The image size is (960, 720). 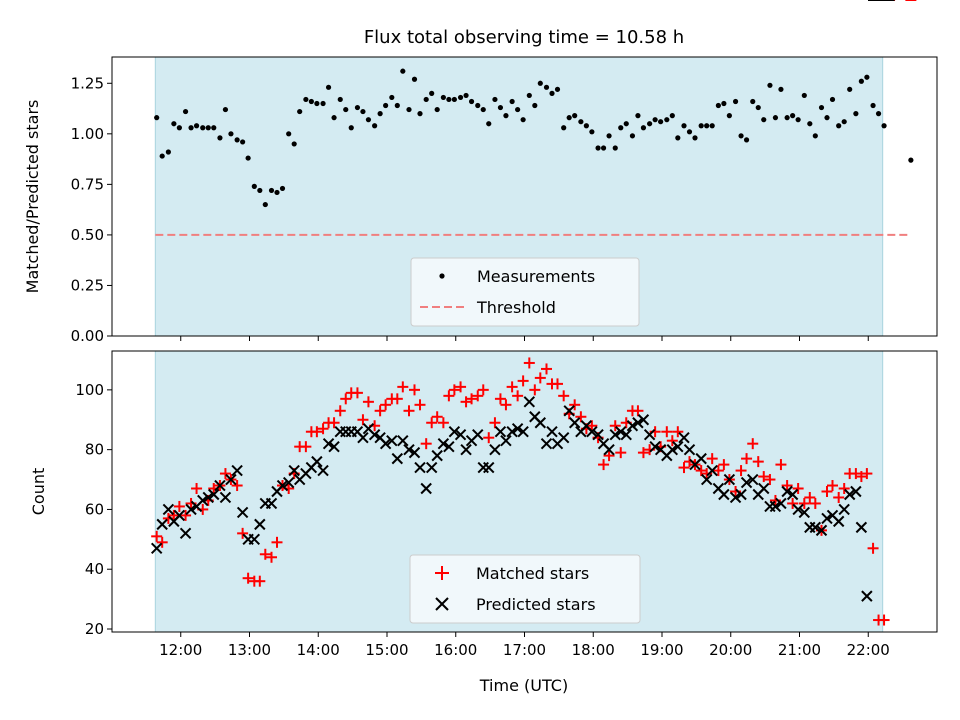 I want to click on y-tick-label: 0.25, so click(x=87, y=285).